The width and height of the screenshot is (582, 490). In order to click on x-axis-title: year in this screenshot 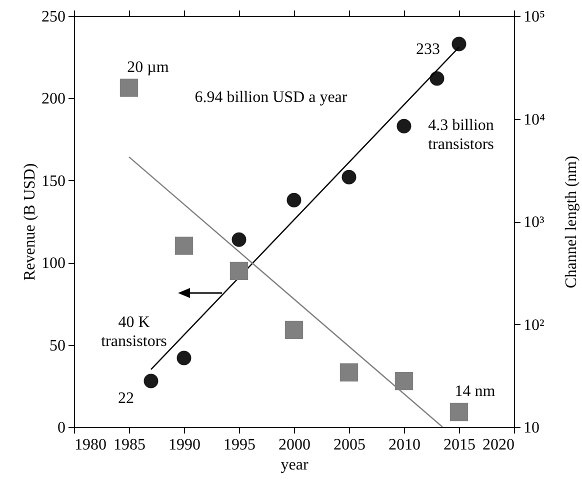, I will do `click(294, 465)`.